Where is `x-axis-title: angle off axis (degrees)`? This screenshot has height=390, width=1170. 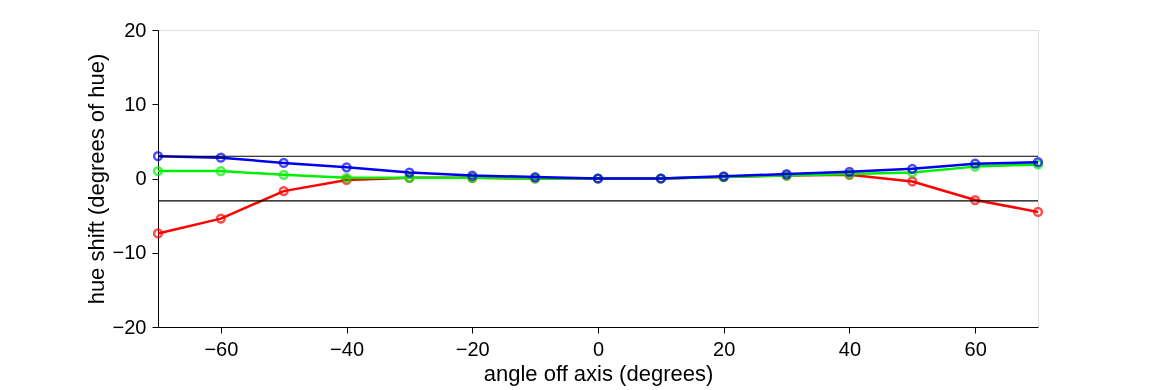 x-axis-title: angle off axis (degrees) is located at coordinates (598, 373).